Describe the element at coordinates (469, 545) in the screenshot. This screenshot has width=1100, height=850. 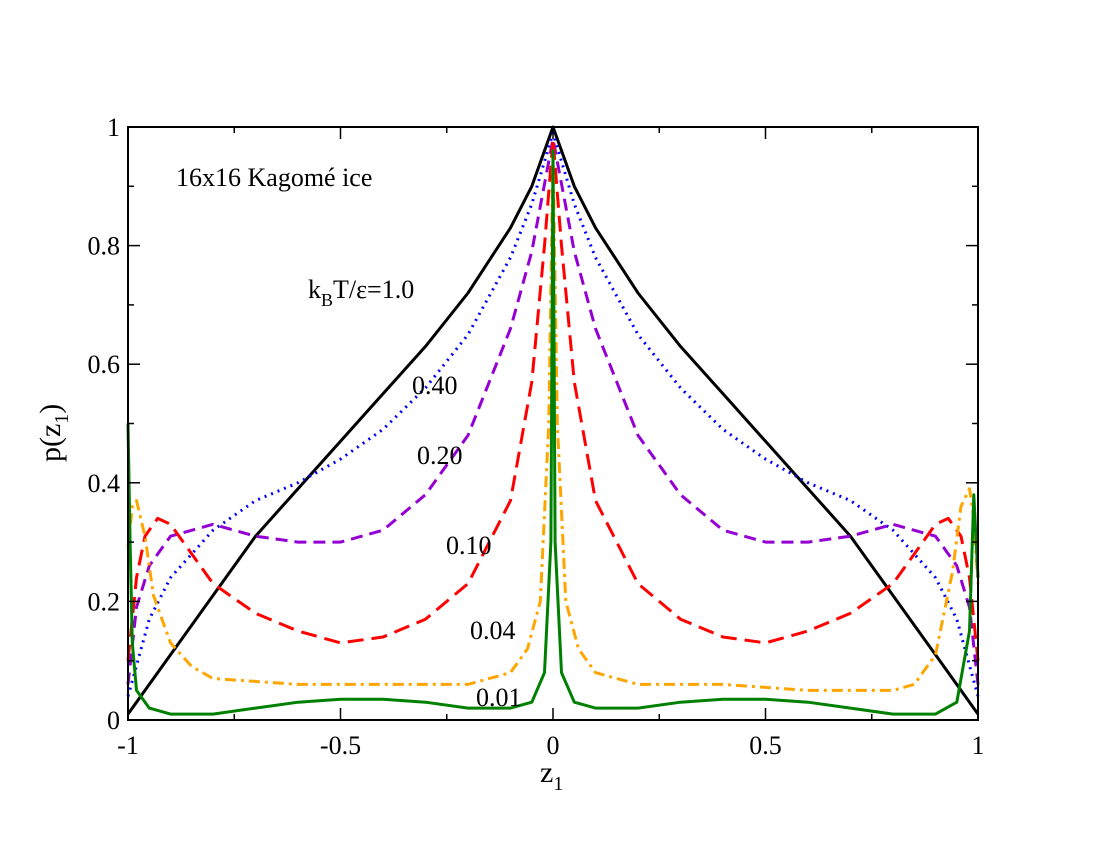
I see `curve-label-0-10: 0.10` at that location.